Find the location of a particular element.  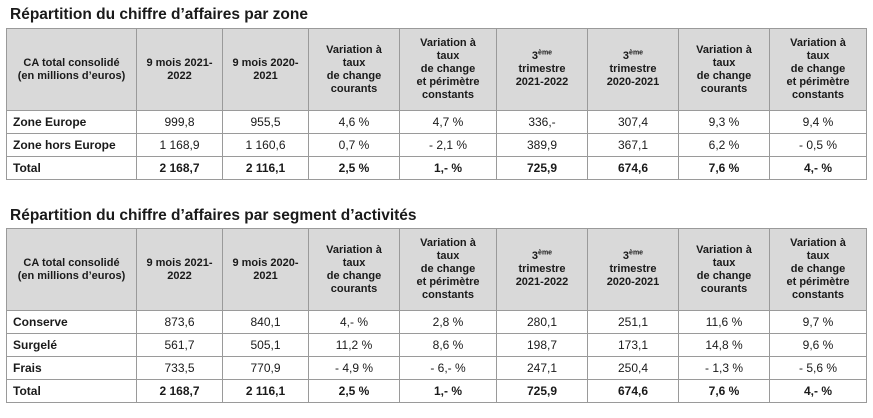

table-cell: 873,6 is located at coordinates (179, 322).